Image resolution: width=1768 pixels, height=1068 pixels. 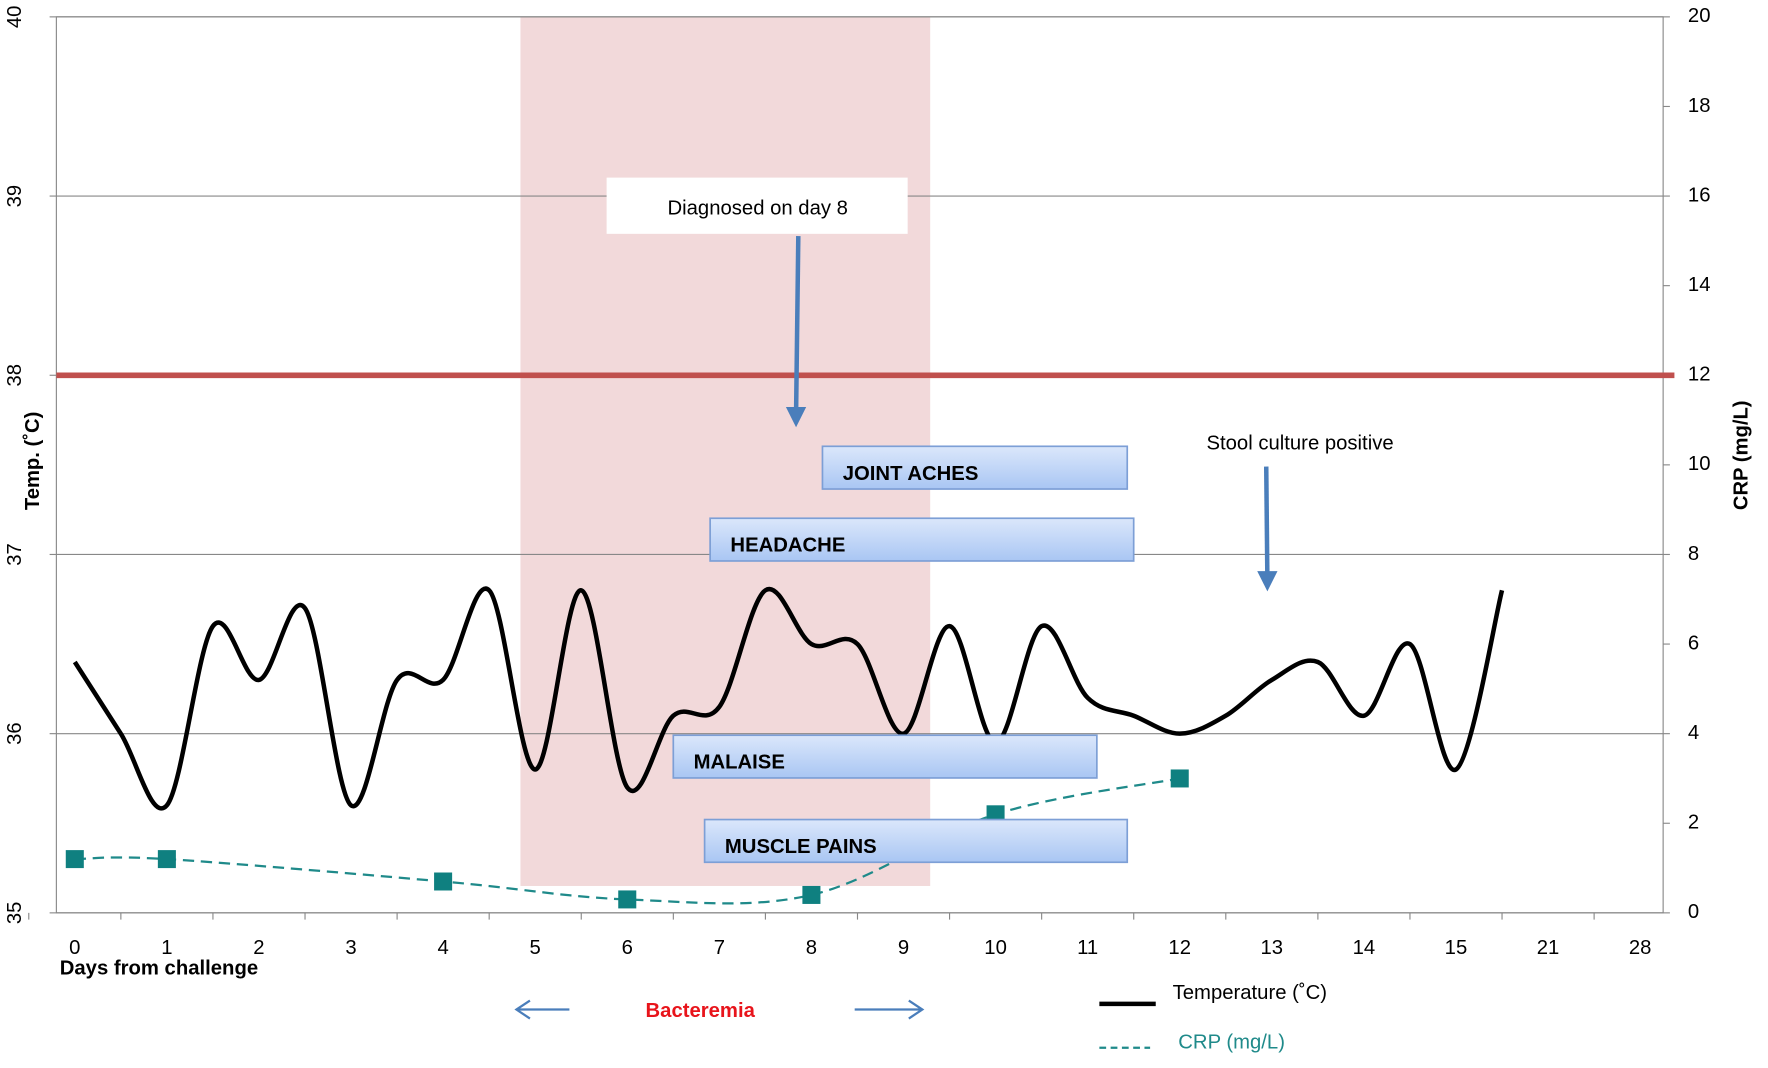 What do you see at coordinates (350, 948) in the screenshot?
I see `x-tick-label: 3` at bounding box center [350, 948].